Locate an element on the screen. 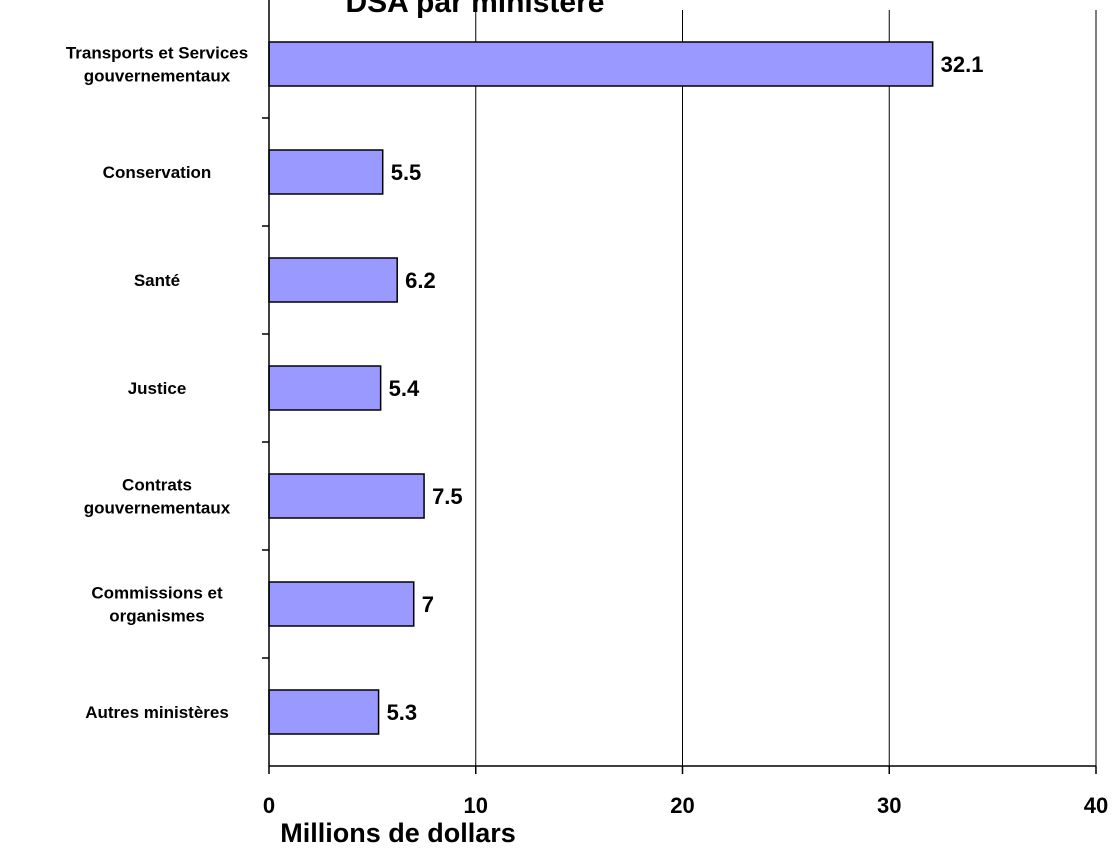 Image resolution: width=1117 pixels, height=856 pixels. category-label-line: Autres ministères is located at coordinates (157, 712).